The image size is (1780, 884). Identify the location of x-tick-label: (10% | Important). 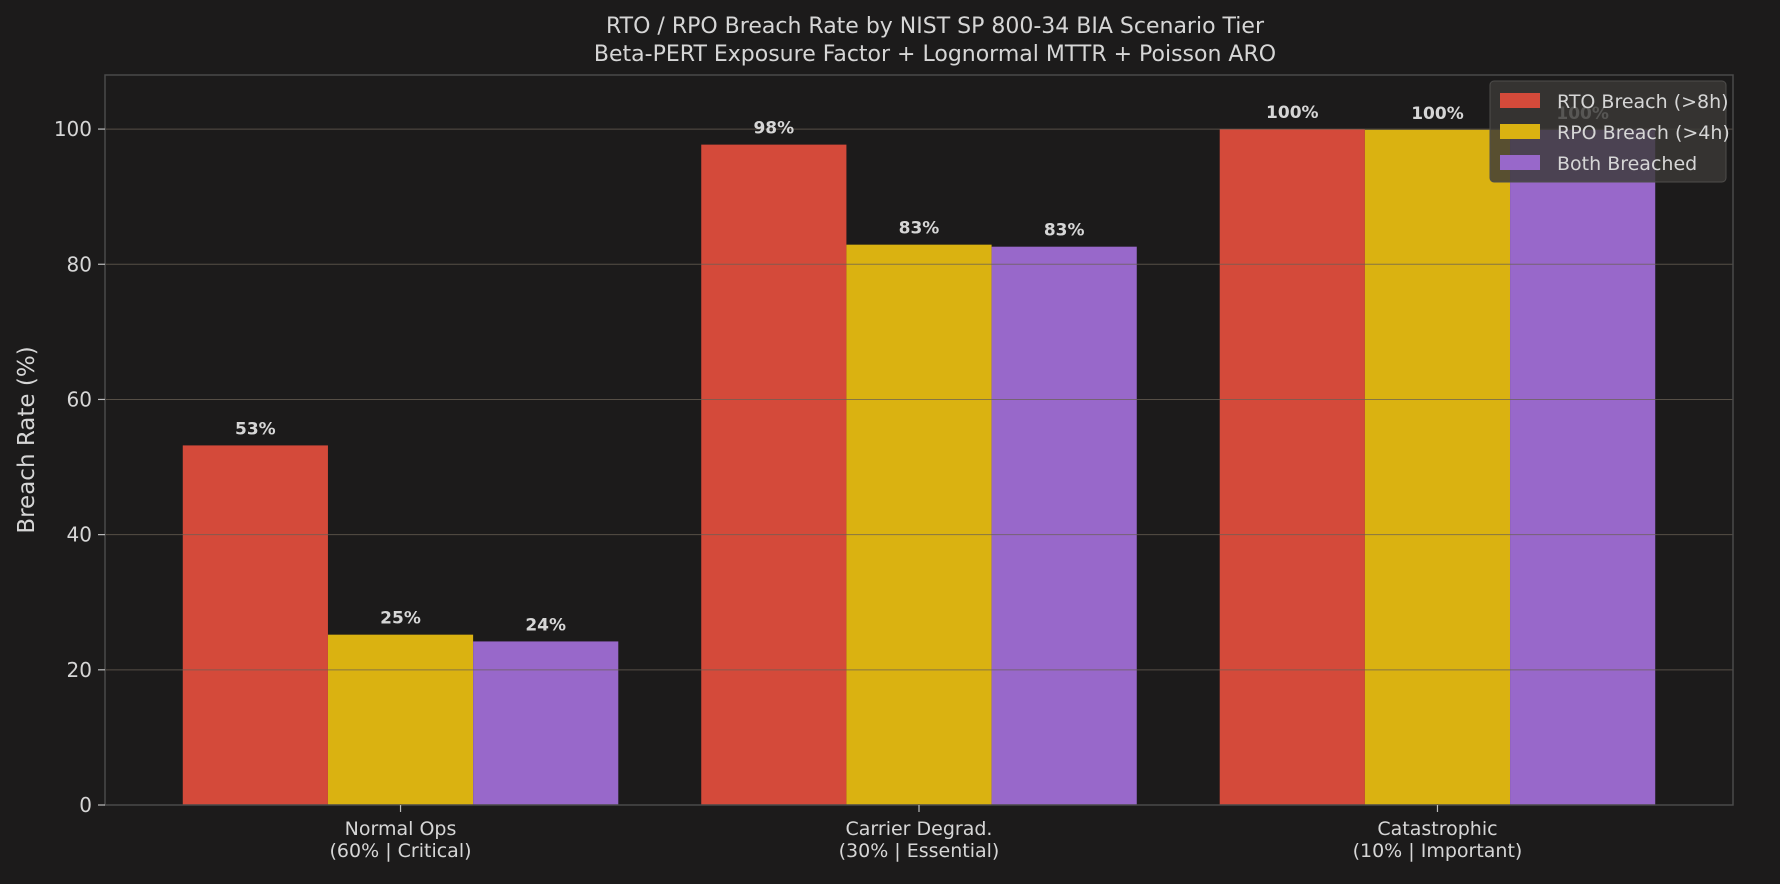
(1438, 851).